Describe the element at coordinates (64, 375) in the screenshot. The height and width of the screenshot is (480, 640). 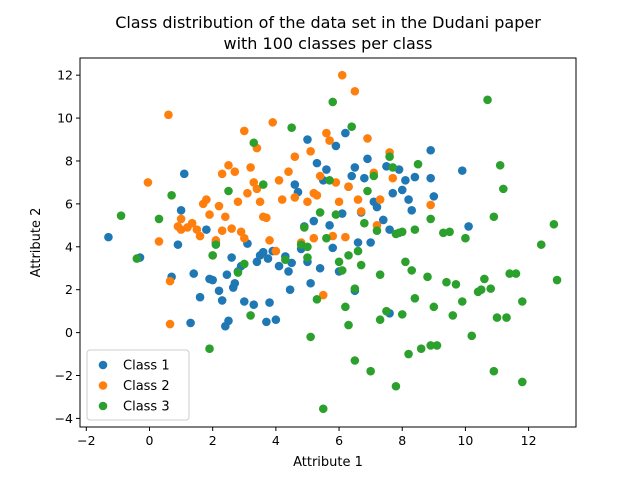
I see `y-tick-label: −2` at that location.